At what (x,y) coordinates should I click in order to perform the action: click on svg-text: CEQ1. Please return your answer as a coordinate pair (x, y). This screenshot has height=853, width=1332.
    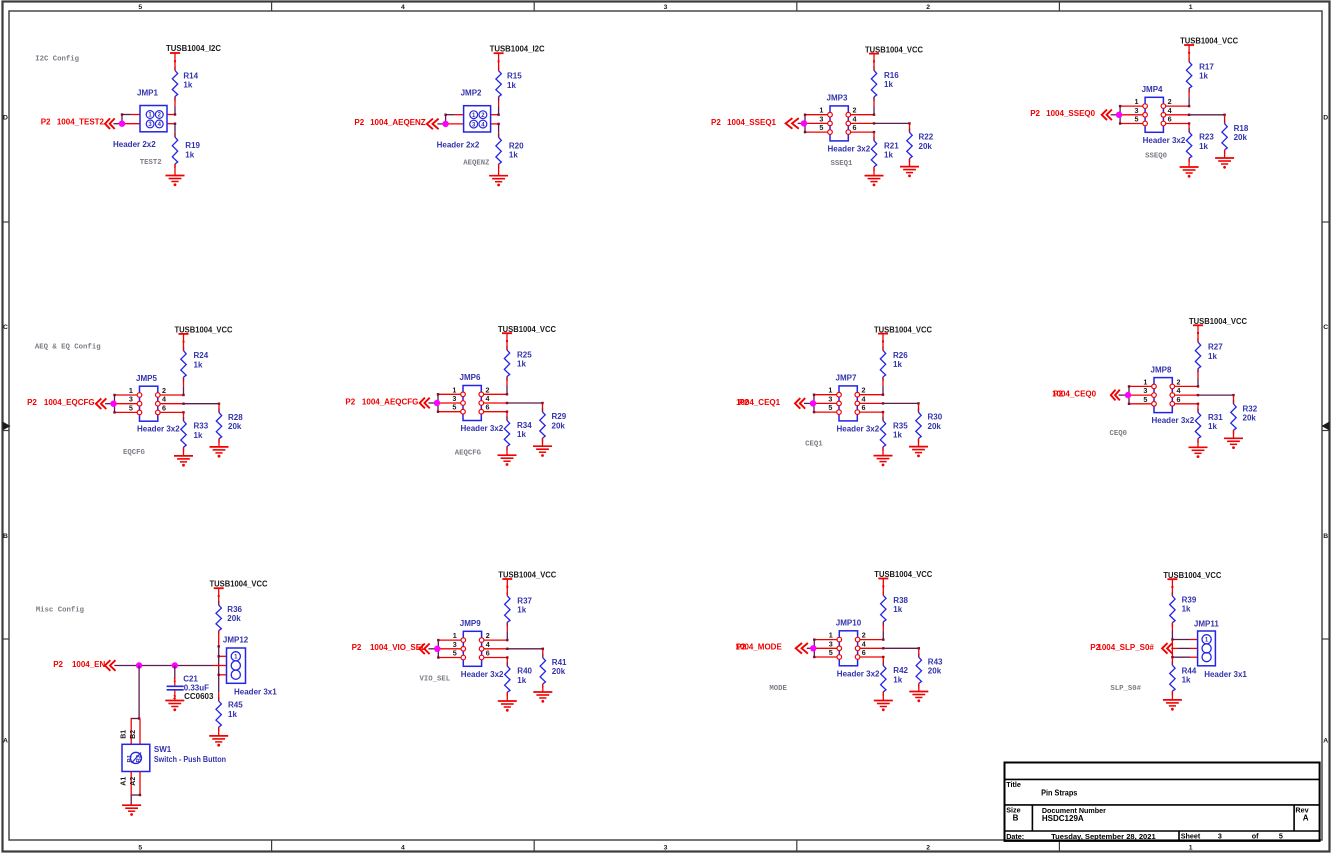
    Looking at the image, I should click on (814, 445).